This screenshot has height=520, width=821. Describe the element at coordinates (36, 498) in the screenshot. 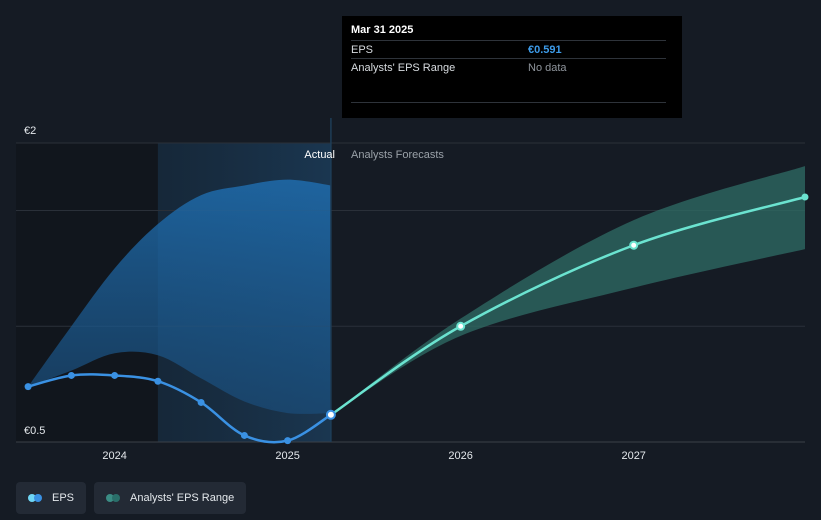

I see `eps-legend-icon` at that location.